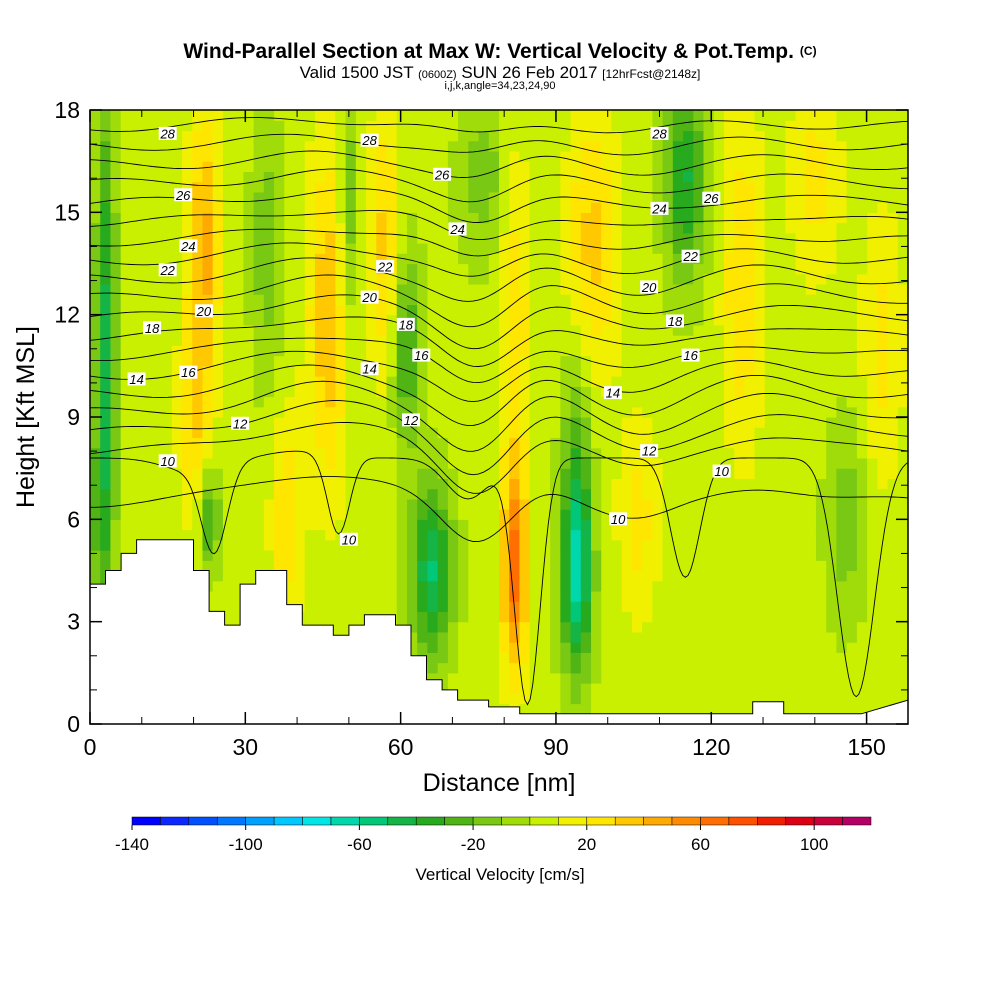 This screenshot has height=1000, width=1000. Describe the element at coordinates (369, 140) in the screenshot. I see `isentrope-label: 28` at that location.